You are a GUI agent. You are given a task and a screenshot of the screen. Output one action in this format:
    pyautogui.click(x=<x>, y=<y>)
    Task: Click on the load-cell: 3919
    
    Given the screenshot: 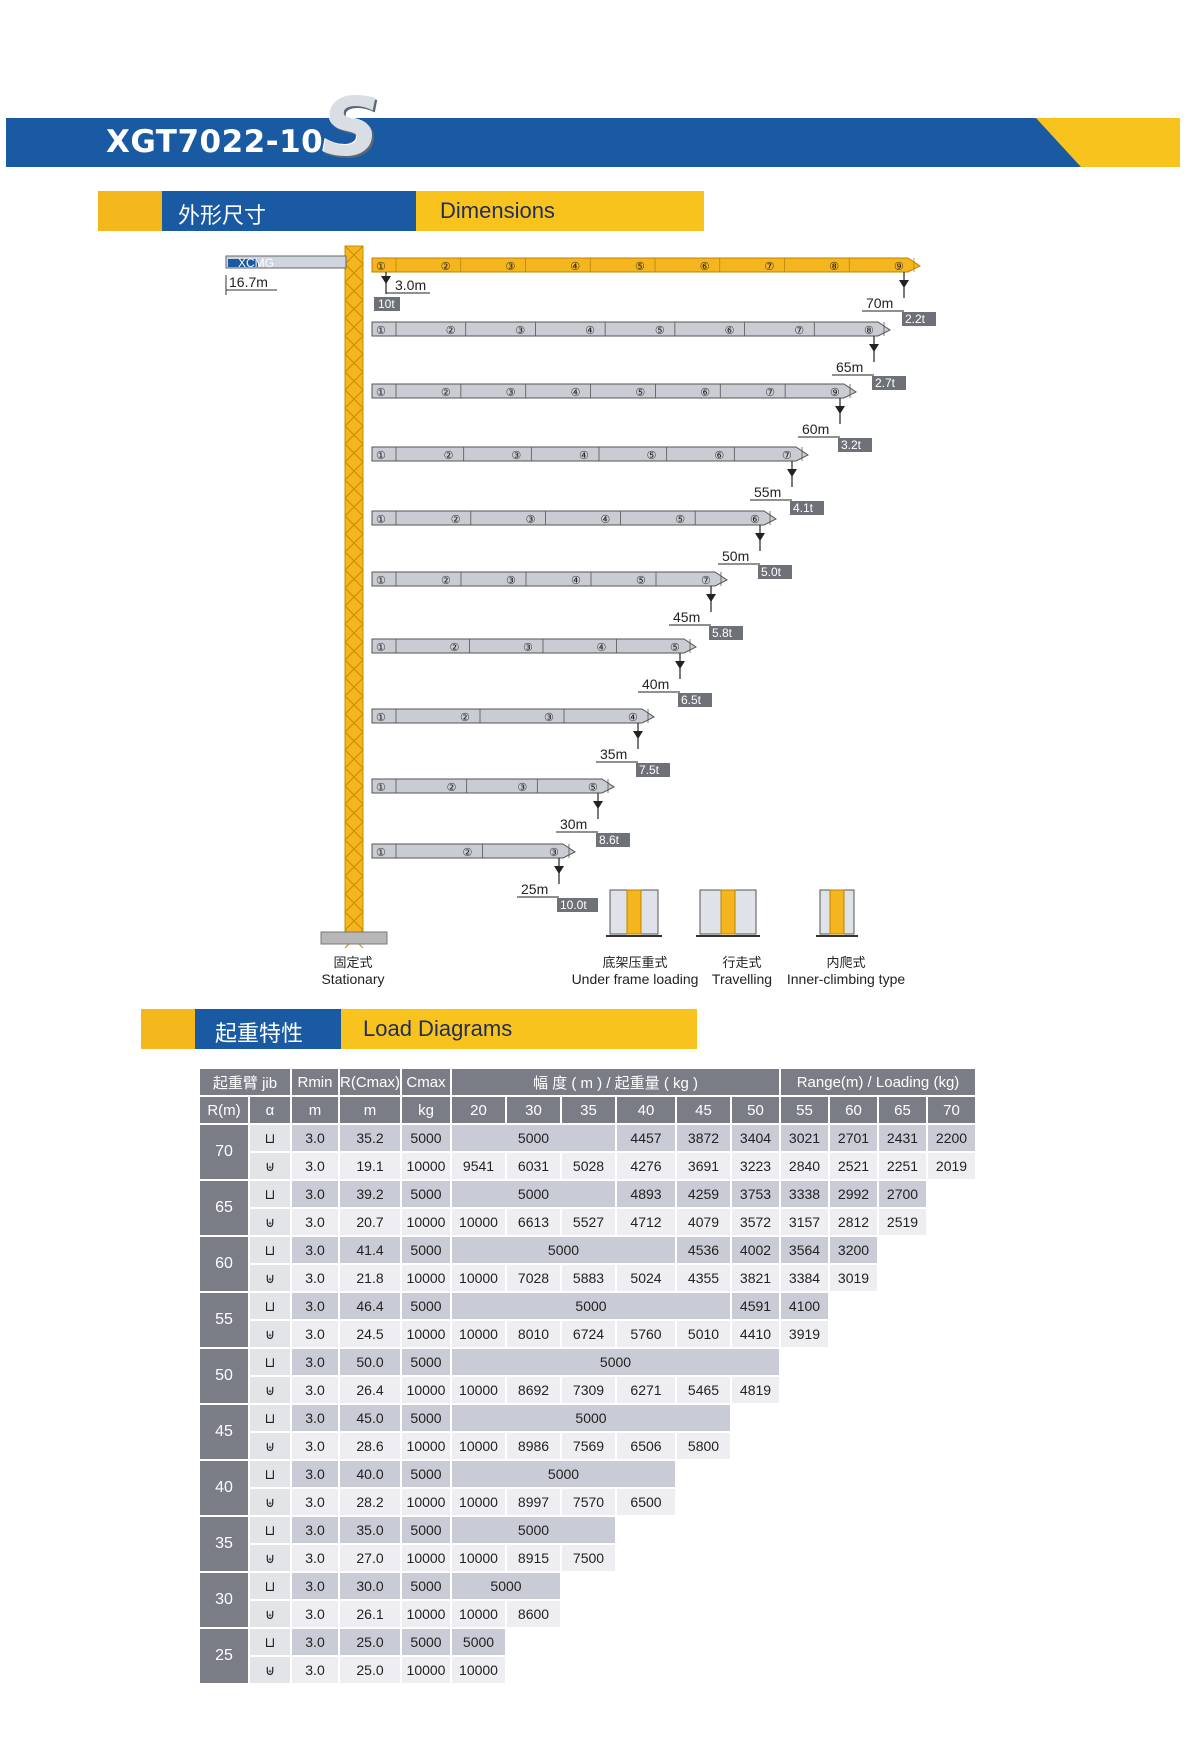 What is the action you would take?
    pyautogui.click(x=804, y=1334)
    